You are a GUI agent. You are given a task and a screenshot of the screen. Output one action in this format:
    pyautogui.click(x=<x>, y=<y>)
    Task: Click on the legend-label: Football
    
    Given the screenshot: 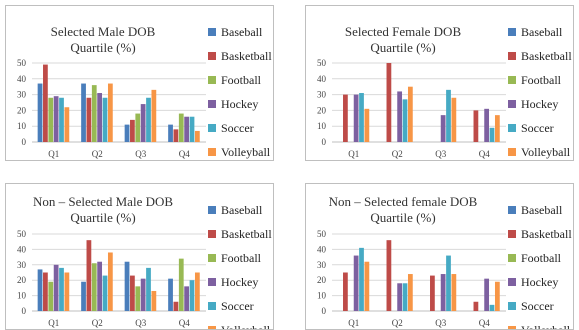 What is the action you would take?
    pyautogui.click(x=241, y=79)
    